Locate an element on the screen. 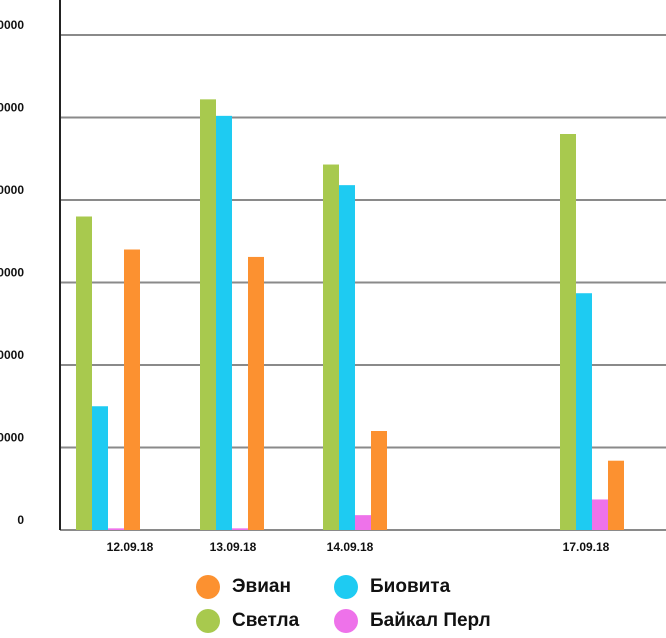 The image size is (666, 638). legend-item-evian: Эвиан is located at coordinates (243, 587).